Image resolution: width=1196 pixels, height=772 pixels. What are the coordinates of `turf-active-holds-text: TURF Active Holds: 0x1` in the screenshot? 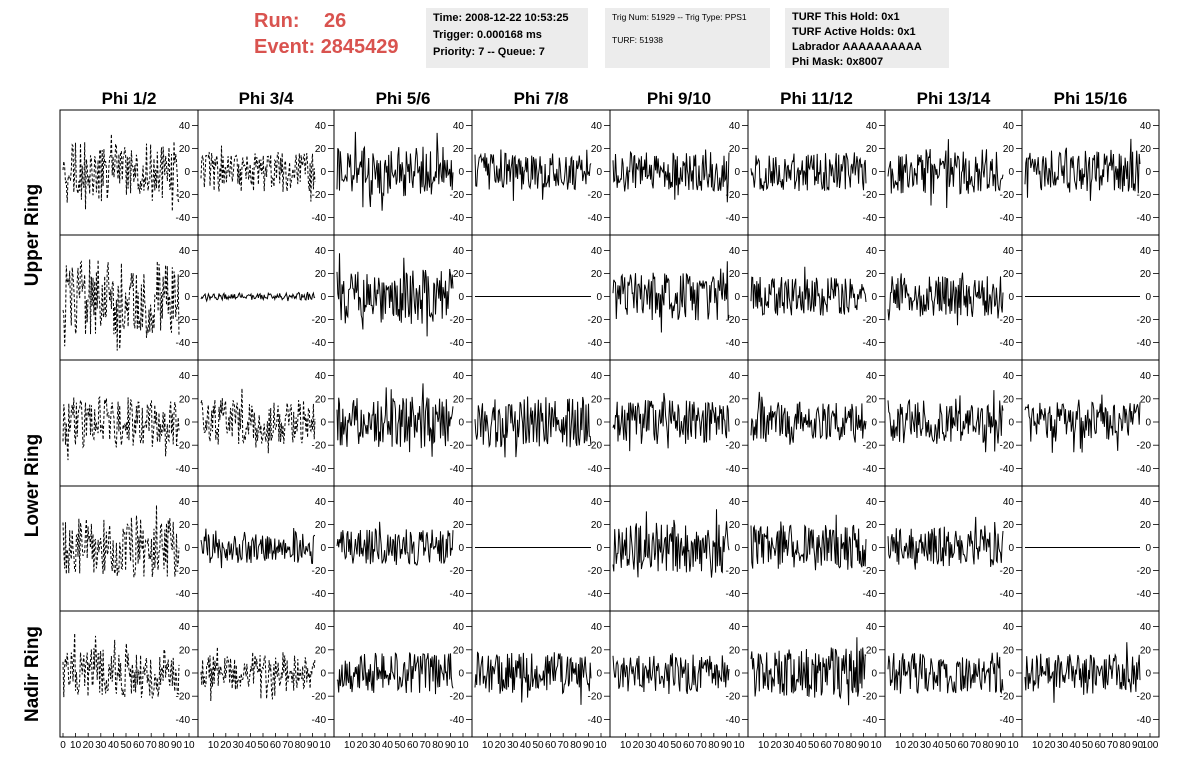 It's located at (854, 32).